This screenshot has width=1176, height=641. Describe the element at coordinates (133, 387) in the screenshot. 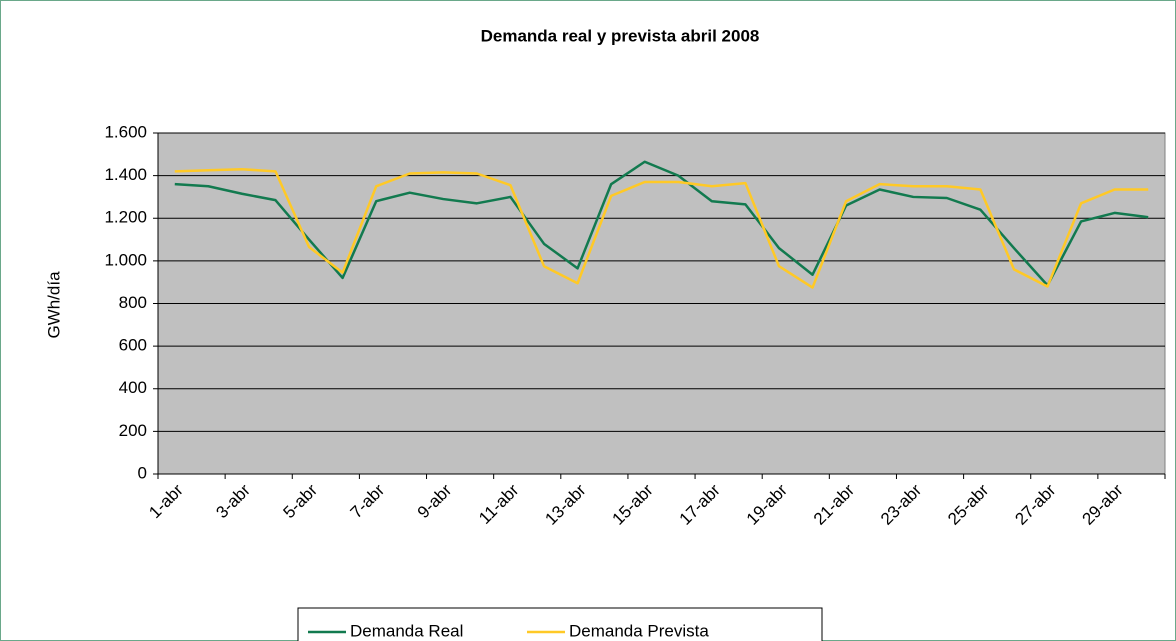

I see `y-tick-label: 400` at that location.